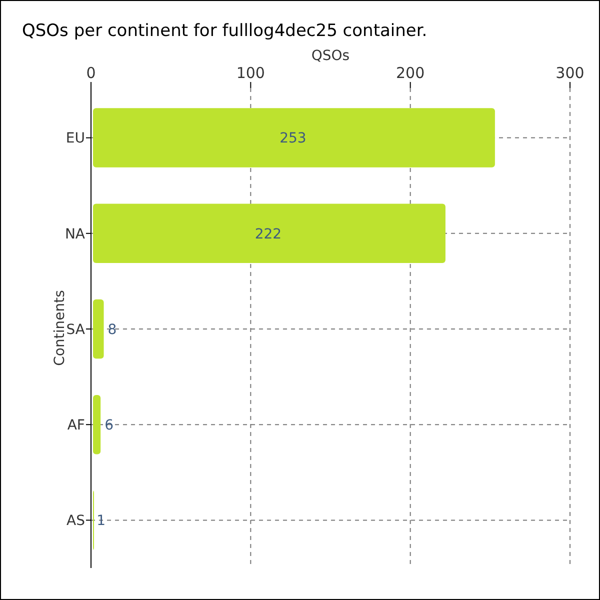 This screenshot has height=600, width=600. What do you see at coordinates (410, 73) in the screenshot?
I see `x-tick-label: 200` at bounding box center [410, 73].